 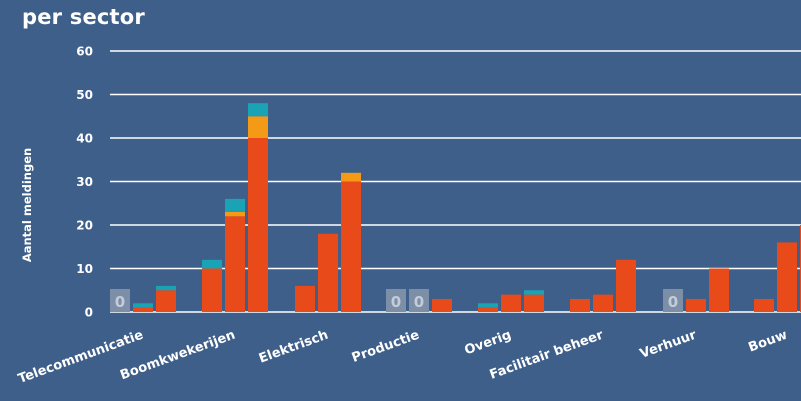 I want to click on y-axis-label: Aantal meldingen, so click(x=27, y=205).